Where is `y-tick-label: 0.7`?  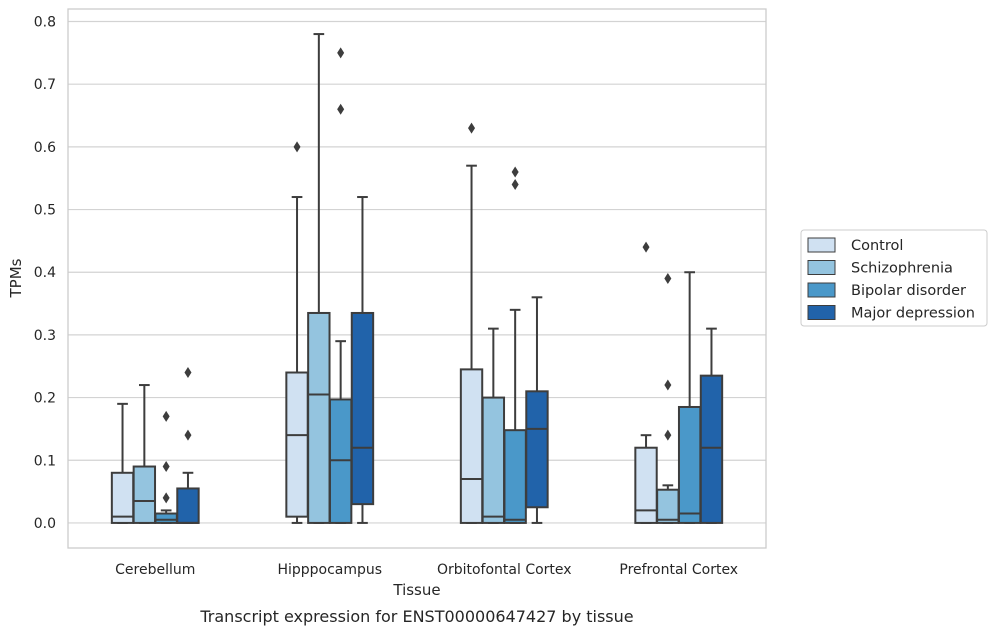 y-tick-label: 0.7 is located at coordinates (45, 85).